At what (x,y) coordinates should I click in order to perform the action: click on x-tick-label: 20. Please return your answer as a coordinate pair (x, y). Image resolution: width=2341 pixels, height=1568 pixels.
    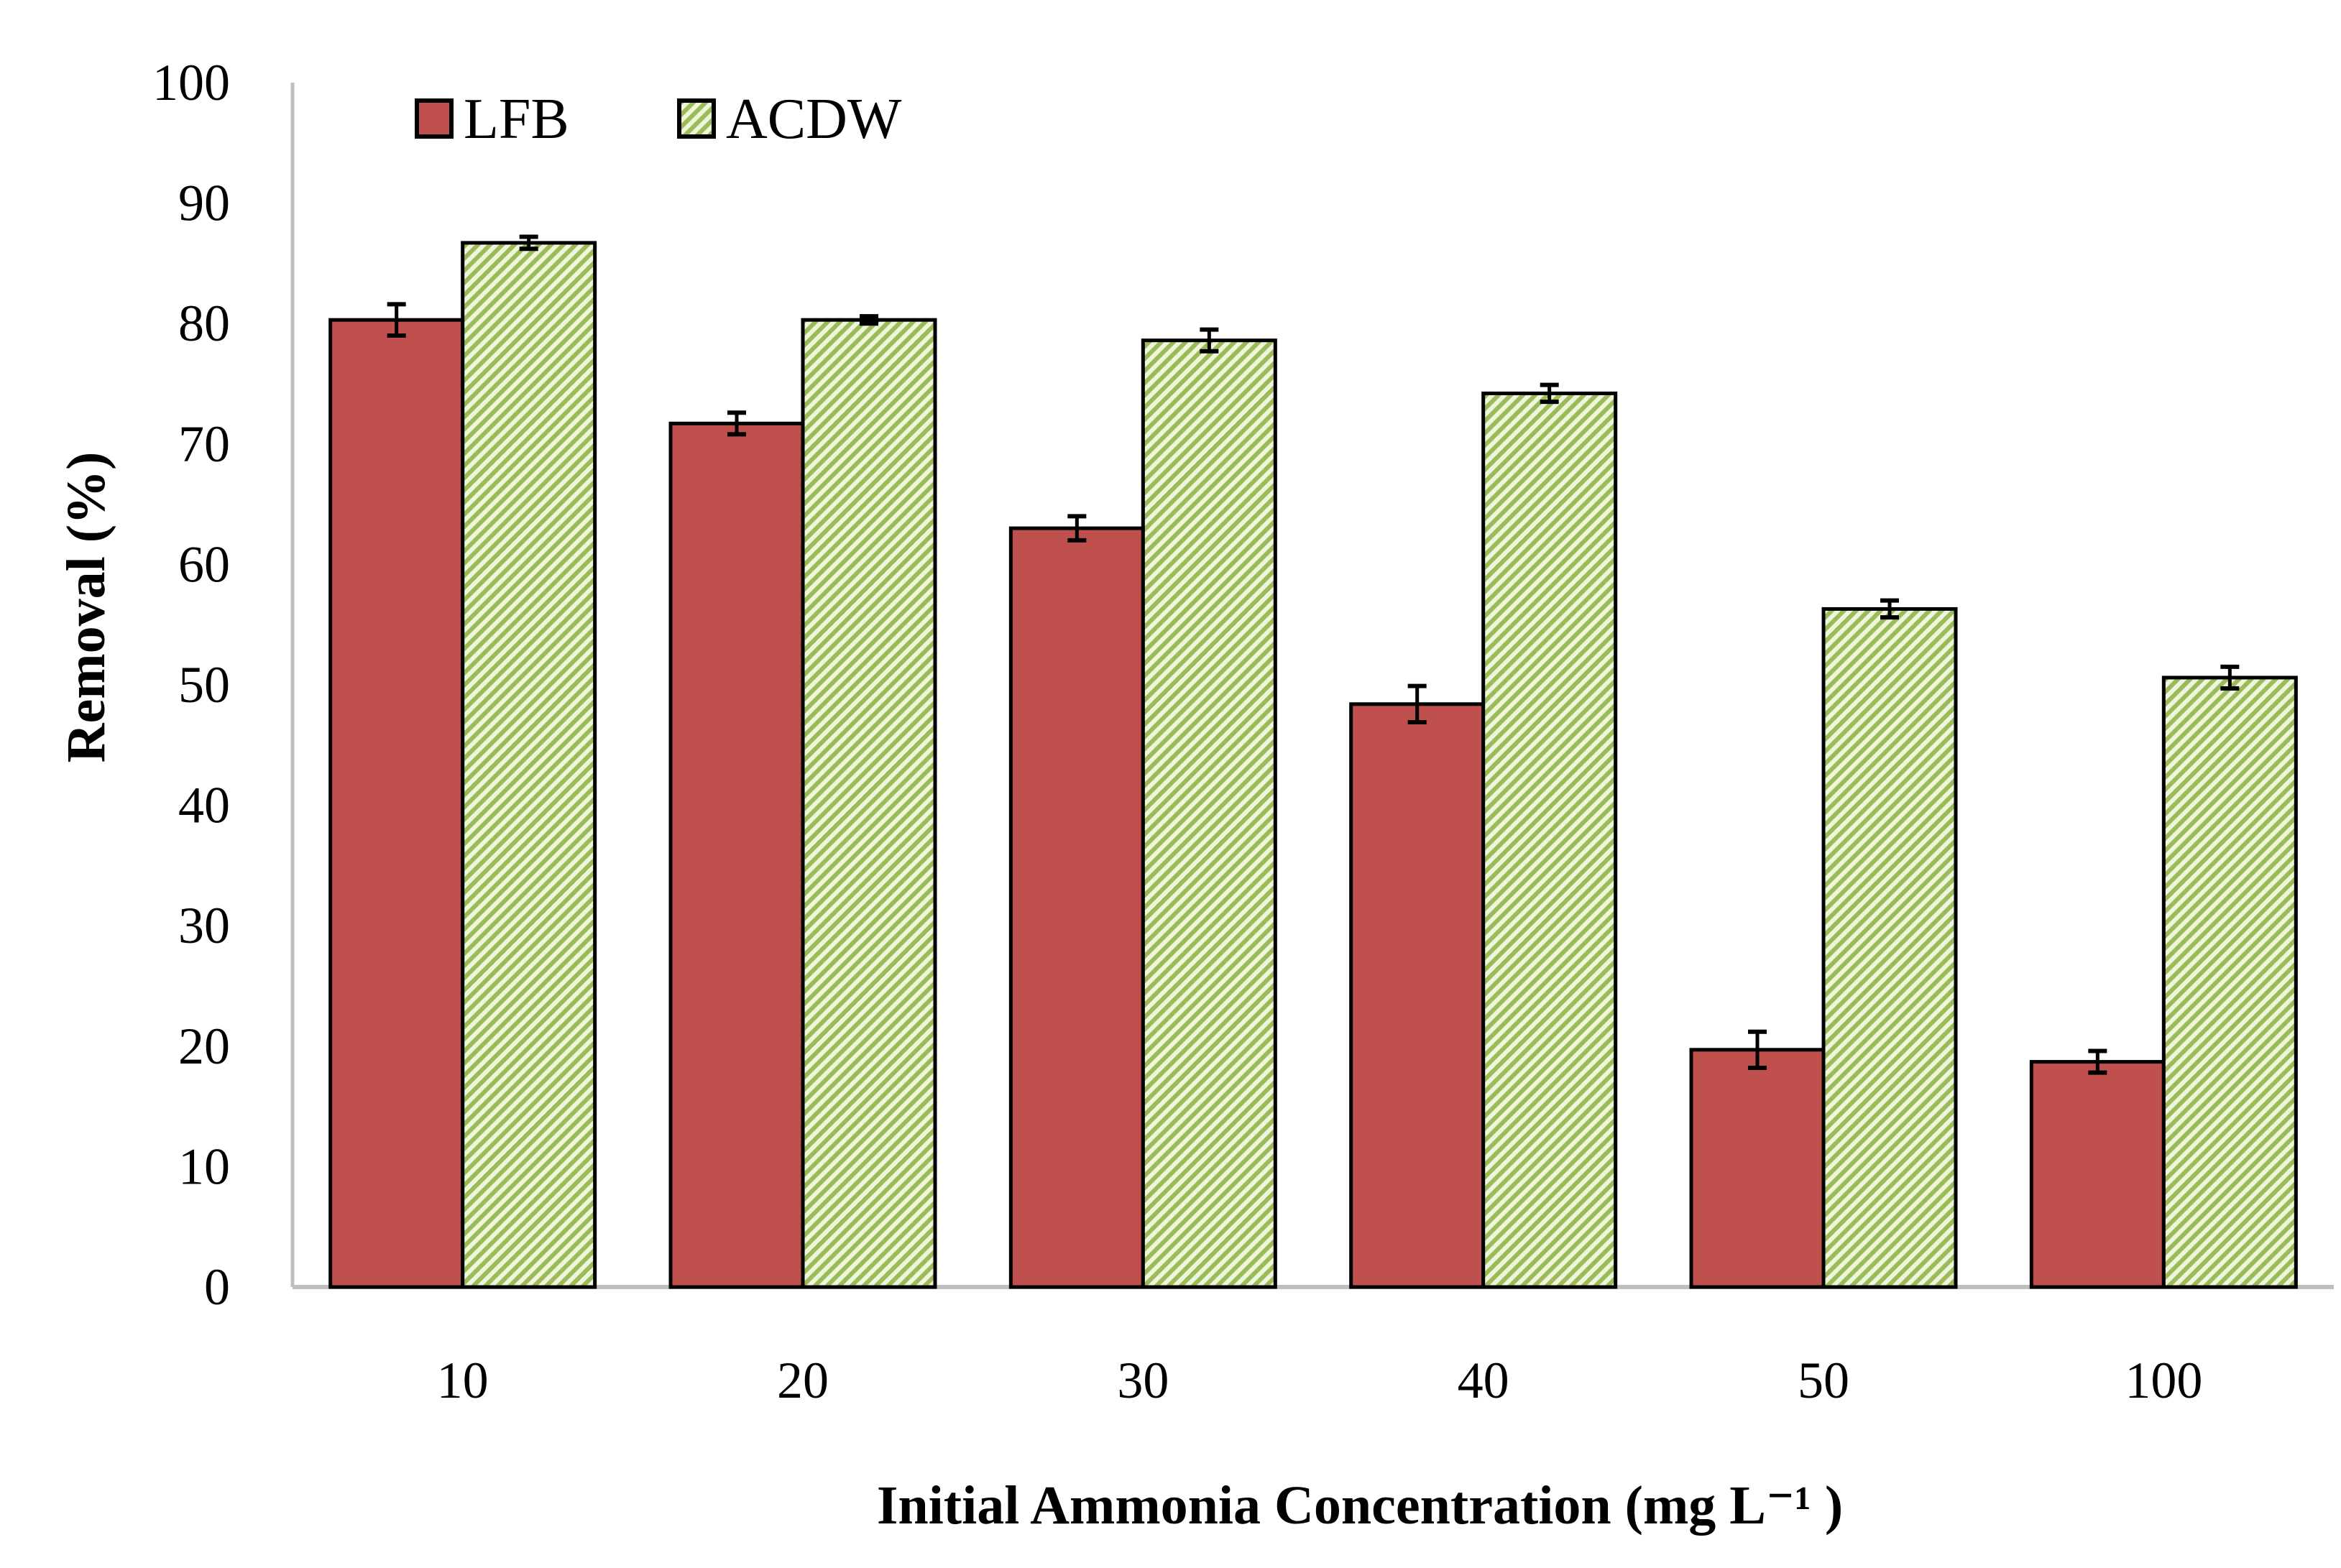
    Looking at the image, I should click on (803, 1380).